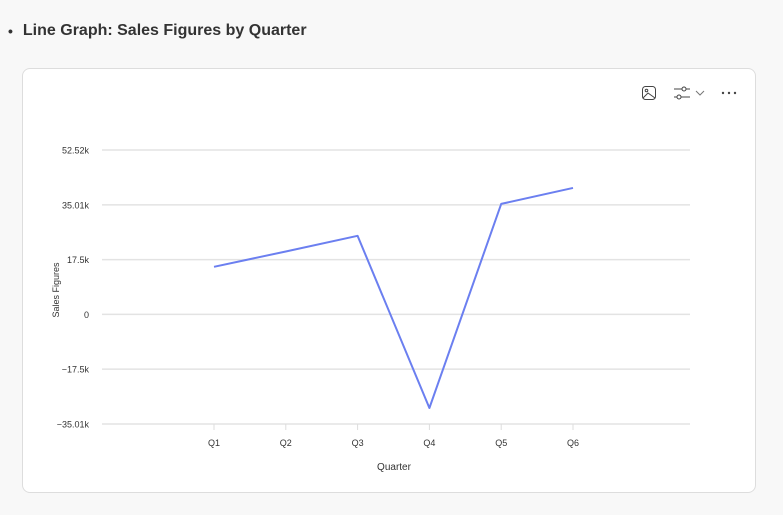 The height and width of the screenshot is (515, 783). What do you see at coordinates (358, 443) in the screenshot?
I see `x-tick-label: Q3` at bounding box center [358, 443].